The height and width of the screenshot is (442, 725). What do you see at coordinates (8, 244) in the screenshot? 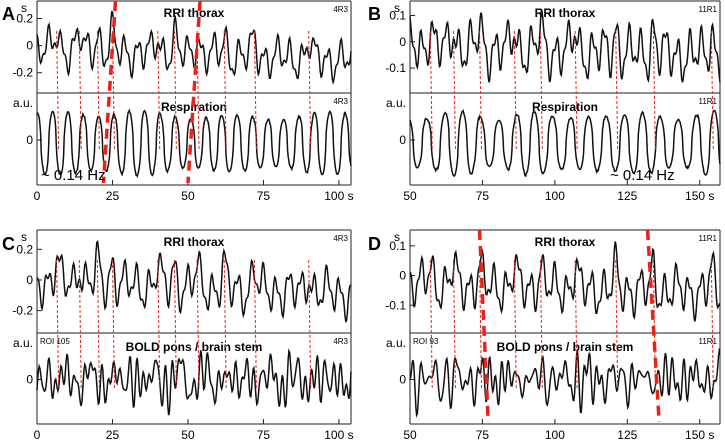
I see `panel-label-C: C` at bounding box center [8, 244].